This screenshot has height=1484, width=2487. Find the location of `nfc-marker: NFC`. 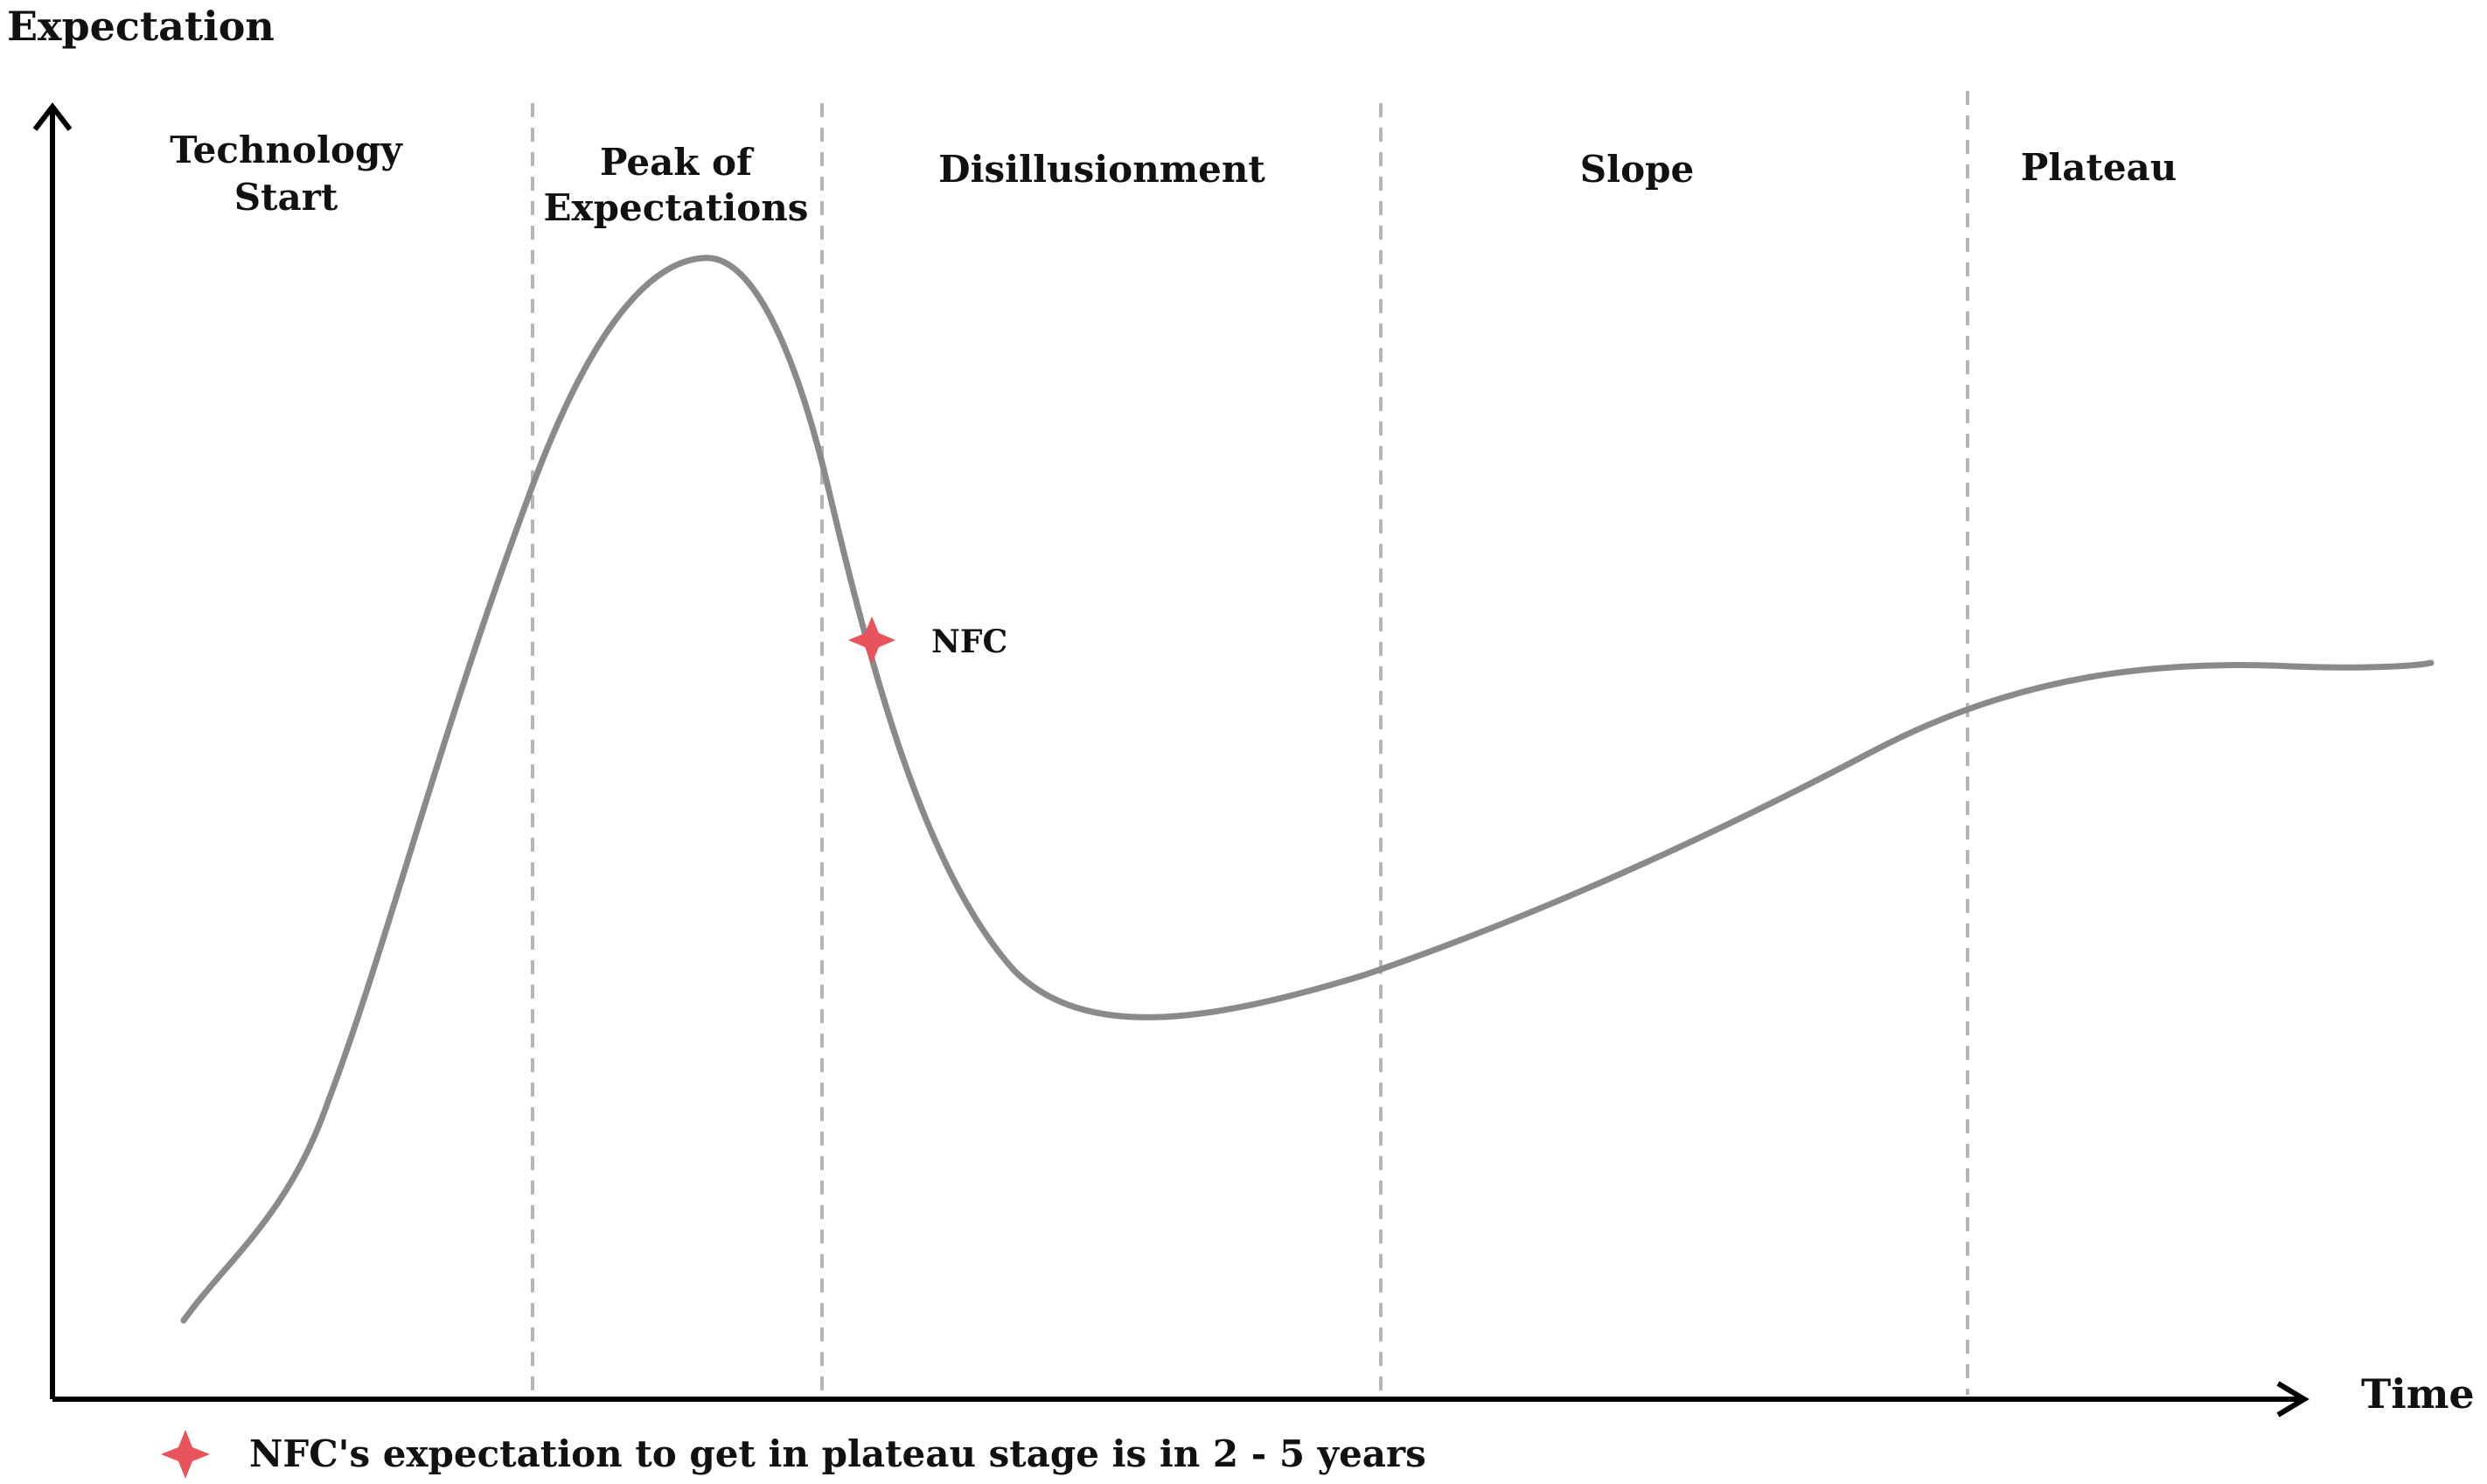

nfc-marker: NFC is located at coordinates (928, 640).